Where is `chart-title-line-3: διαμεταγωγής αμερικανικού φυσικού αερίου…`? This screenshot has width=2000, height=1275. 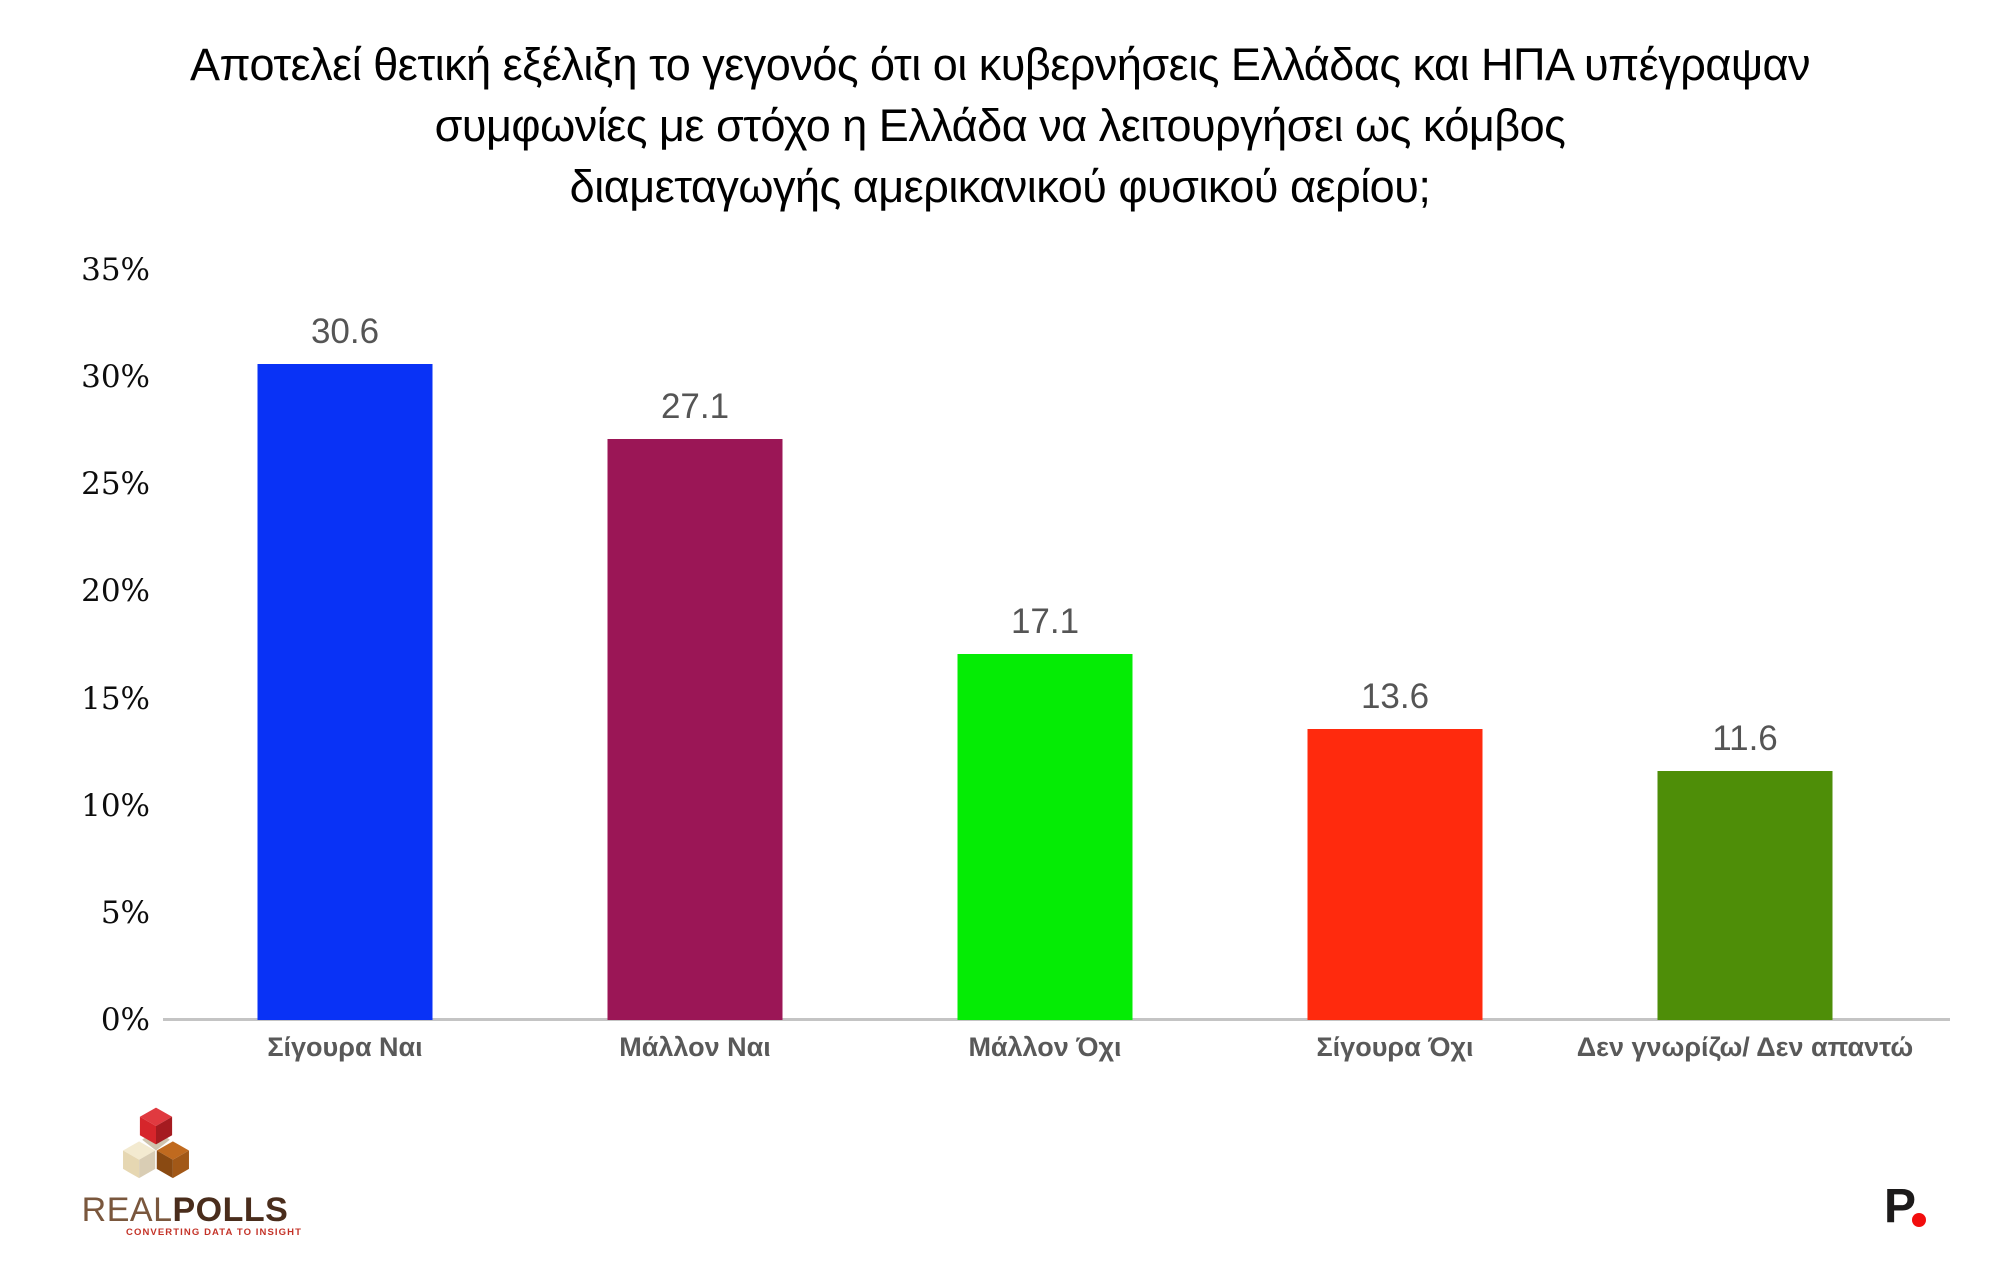
chart-title-line-3: διαμεταγωγής αμερικανικού φυσικού αερίου… is located at coordinates (1000, 186).